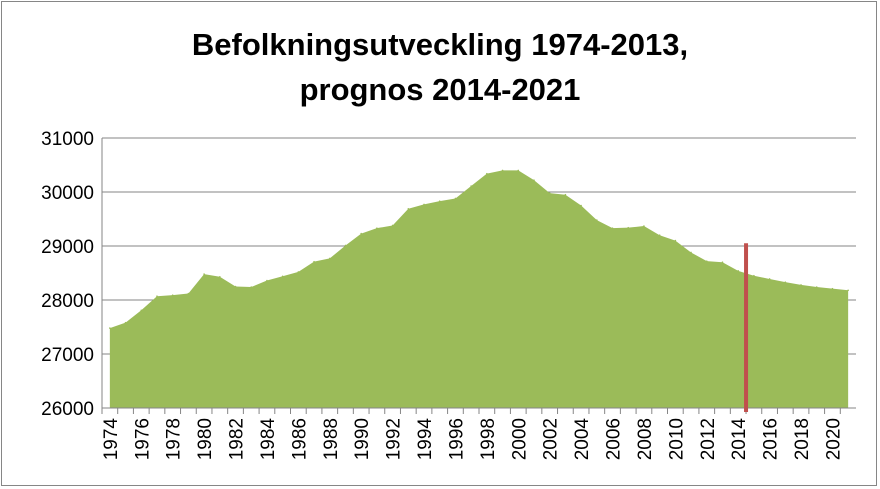  What do you see at coordinates (67, 301) in the screenshot?
I see `y-tick-label: 28000` at bounding box center [67, 301].